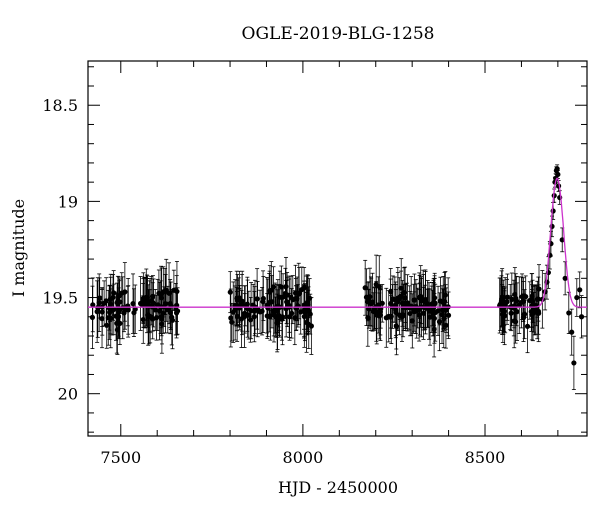 The width and height of the screenshot is (600, 512). What do you see at coordinates (338, 34) in the screenshot?
I see `chart-title: OGLE-2019-BLG-1258` at bounding box center [338, 34].